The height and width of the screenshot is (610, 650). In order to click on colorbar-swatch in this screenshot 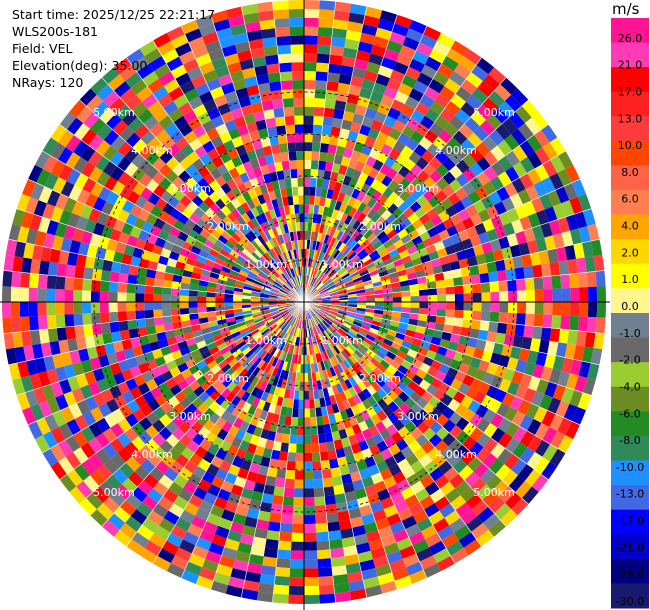, I will do `click(630, 55)`.